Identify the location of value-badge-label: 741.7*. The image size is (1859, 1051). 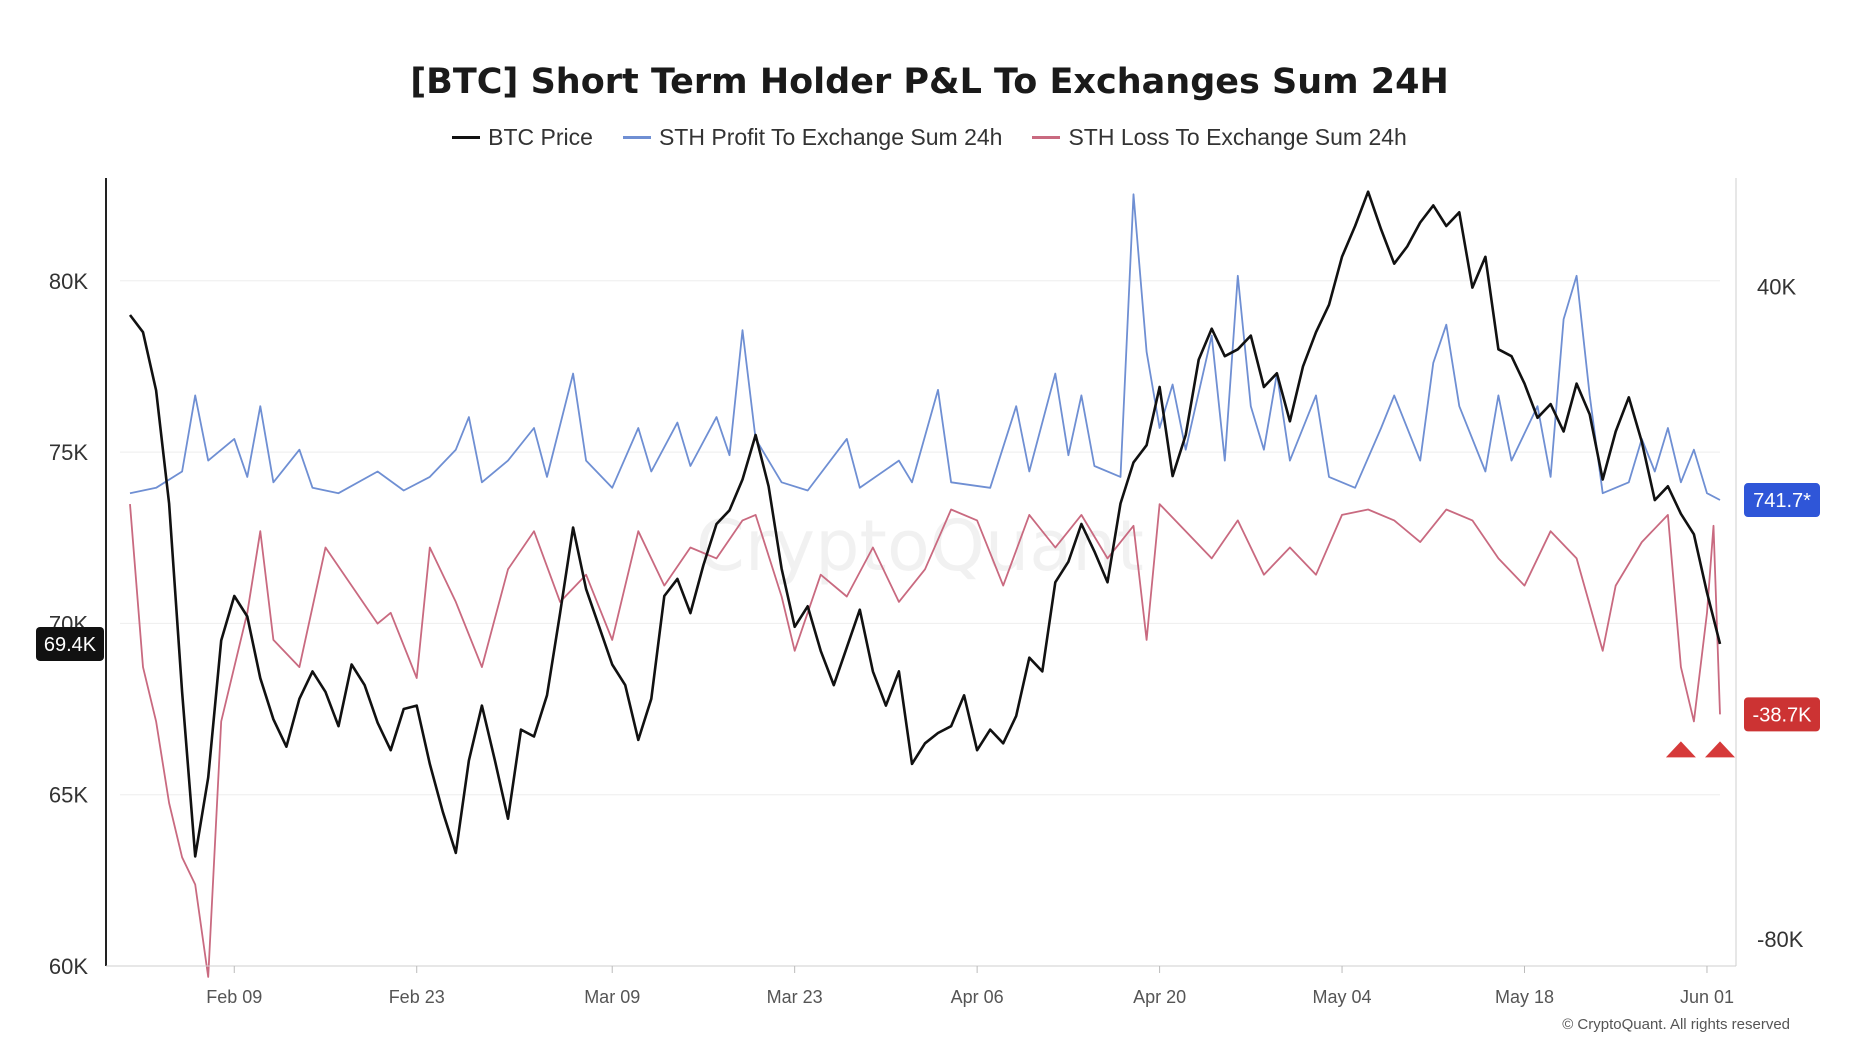
(1782, 501).